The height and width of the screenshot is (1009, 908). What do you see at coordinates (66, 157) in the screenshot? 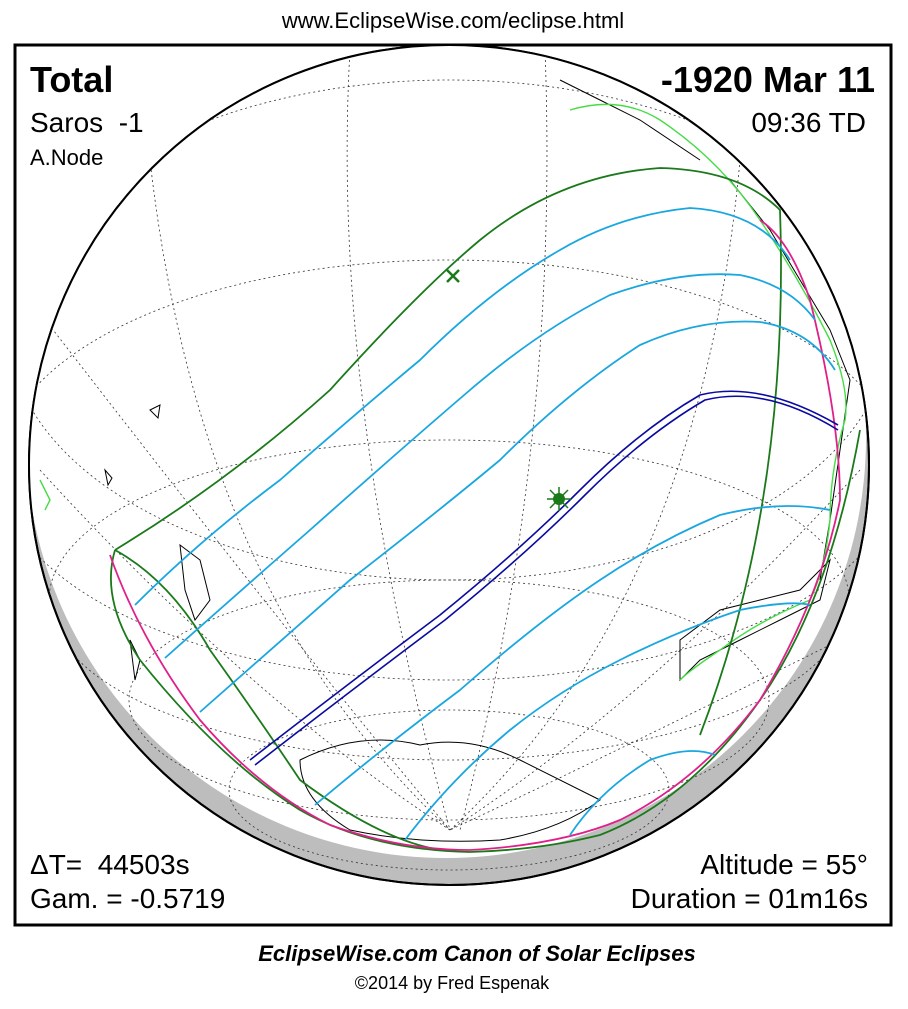
I see `node: A.Node` at bounding box center [66, 157].